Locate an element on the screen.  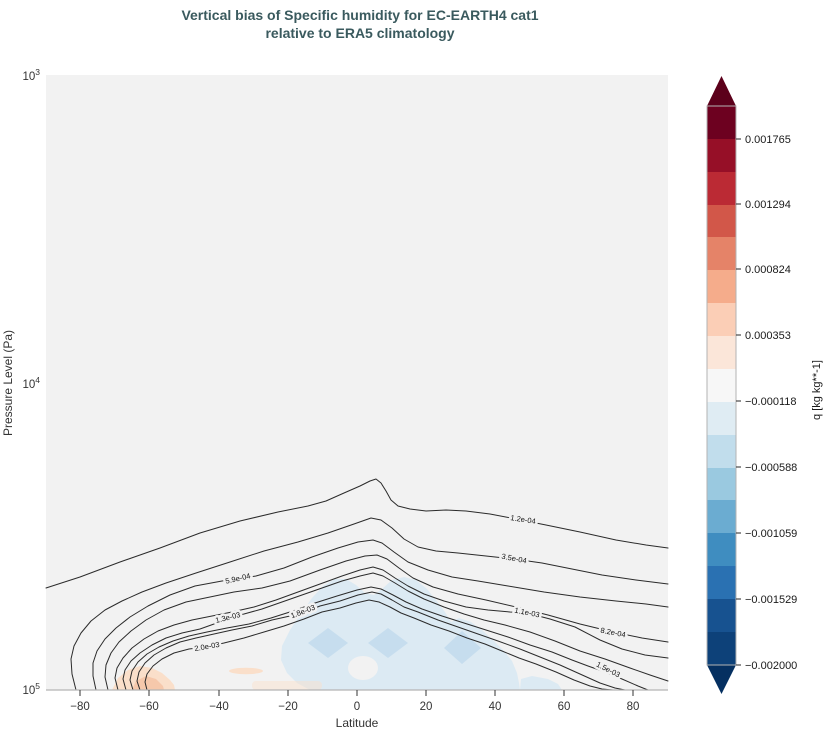
y-tick-exp: 5 is located at coordinates (37, 686).